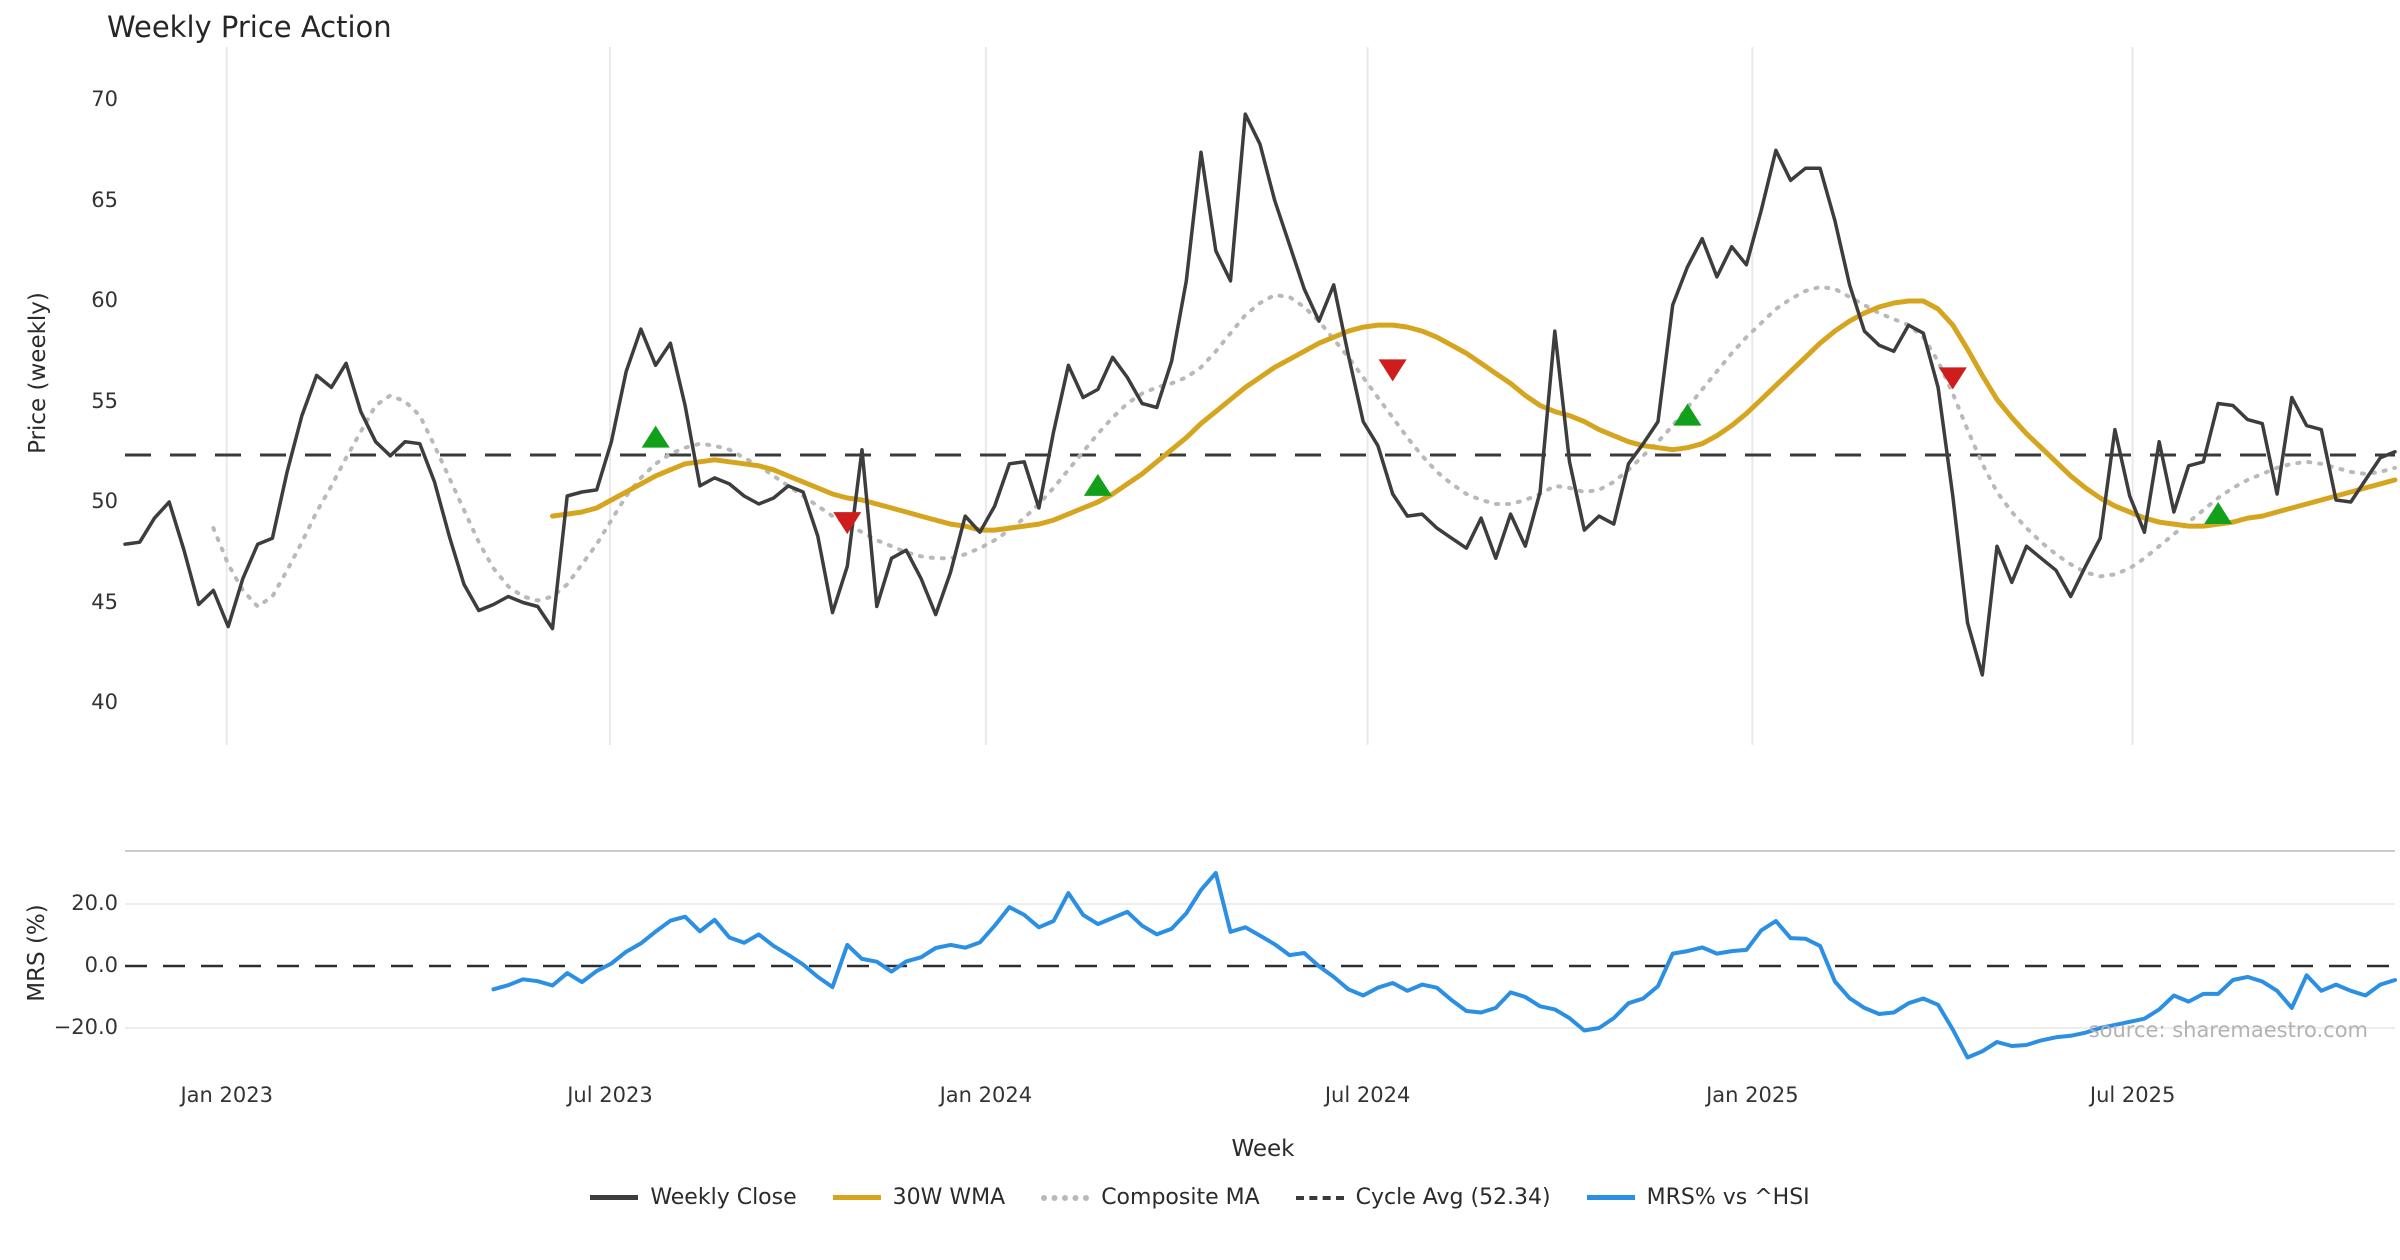 This screenshot has height=1260, width=2400. Describe the element at coordinates (610, 1095) in the screenshot. I see `x-tick-label: Jul 2023` at that location.